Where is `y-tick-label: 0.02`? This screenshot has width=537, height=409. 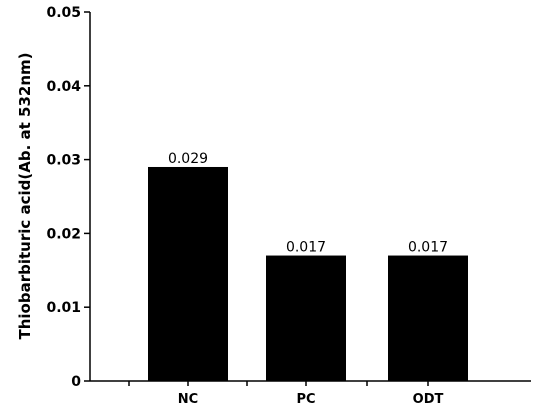
y-tick-label: 0.02 is located at coordinates (63, 234).